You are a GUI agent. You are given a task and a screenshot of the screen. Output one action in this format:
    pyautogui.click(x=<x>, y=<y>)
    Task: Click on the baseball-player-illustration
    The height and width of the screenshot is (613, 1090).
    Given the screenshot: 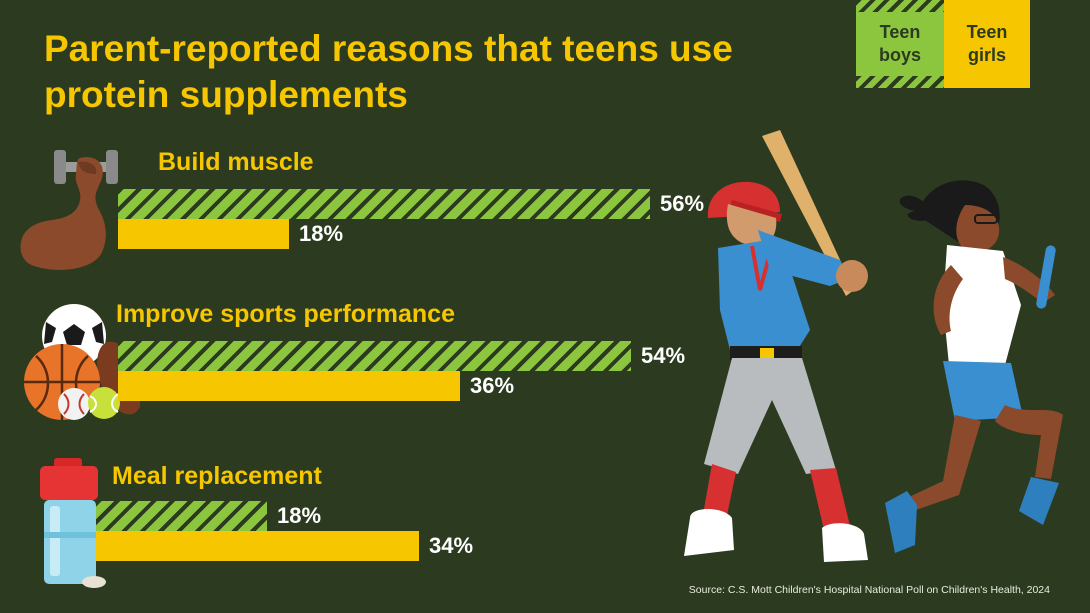 What is the action you would take?
    pyautogui.click(x=776, y=346)
    